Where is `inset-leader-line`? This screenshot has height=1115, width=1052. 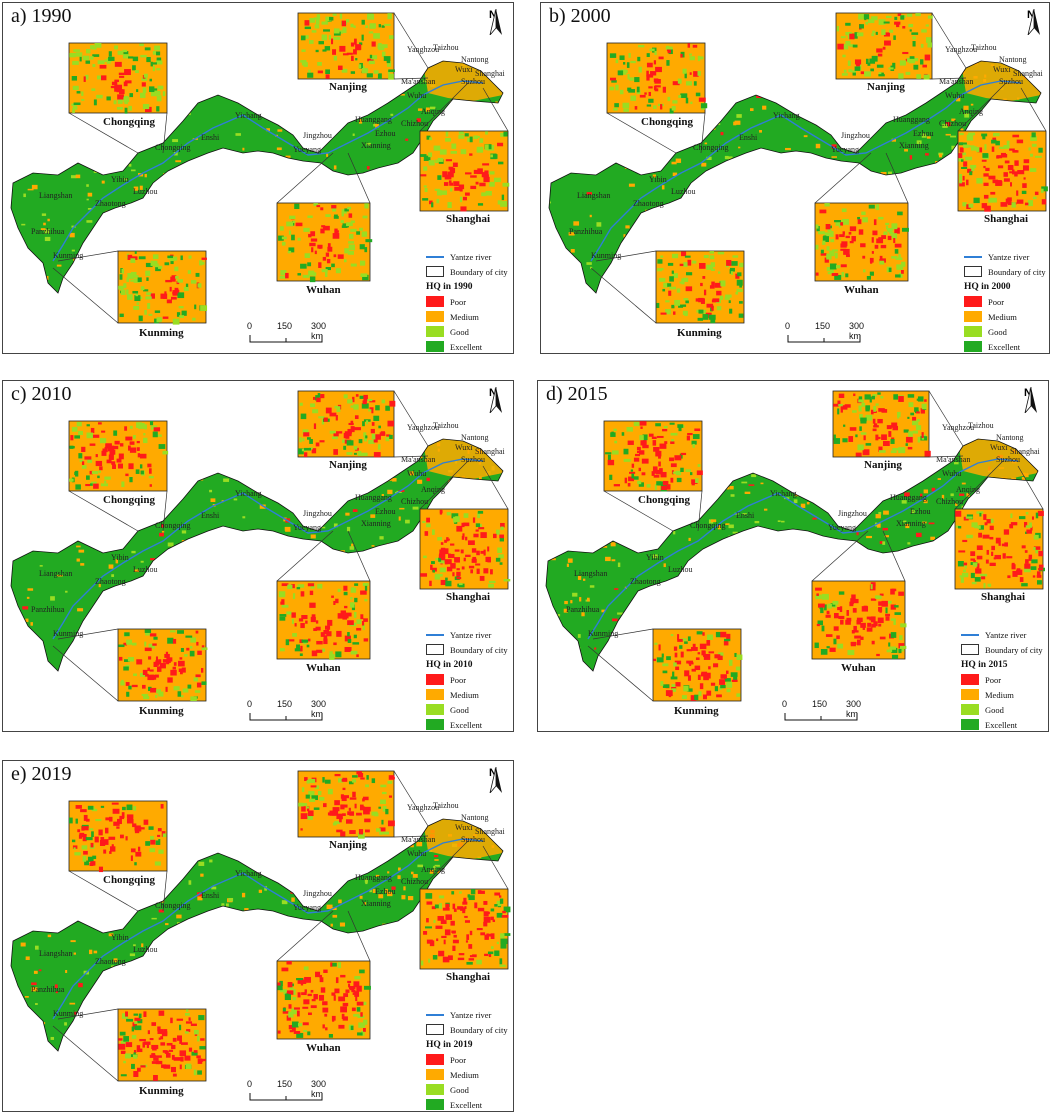
inset-leader-line is located at coordinates (700, 511).